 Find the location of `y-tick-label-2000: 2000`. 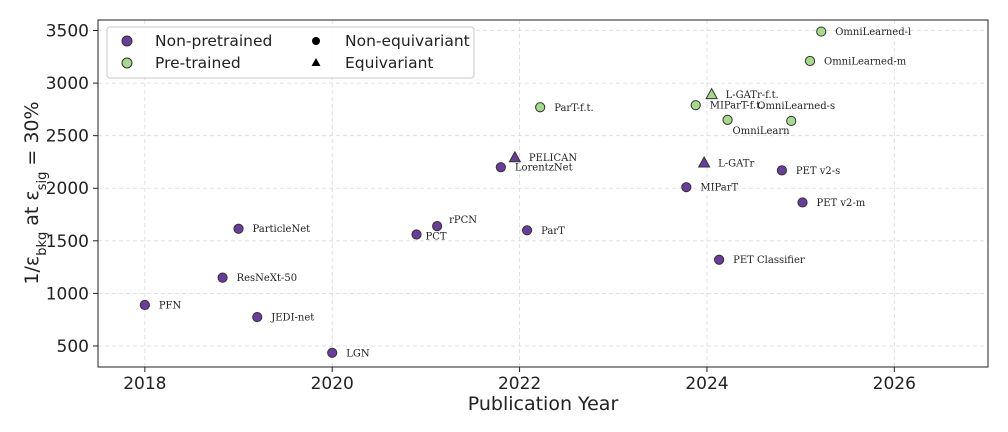

y-tick-label-2000: 2000 is located at coordinates (67, 189).